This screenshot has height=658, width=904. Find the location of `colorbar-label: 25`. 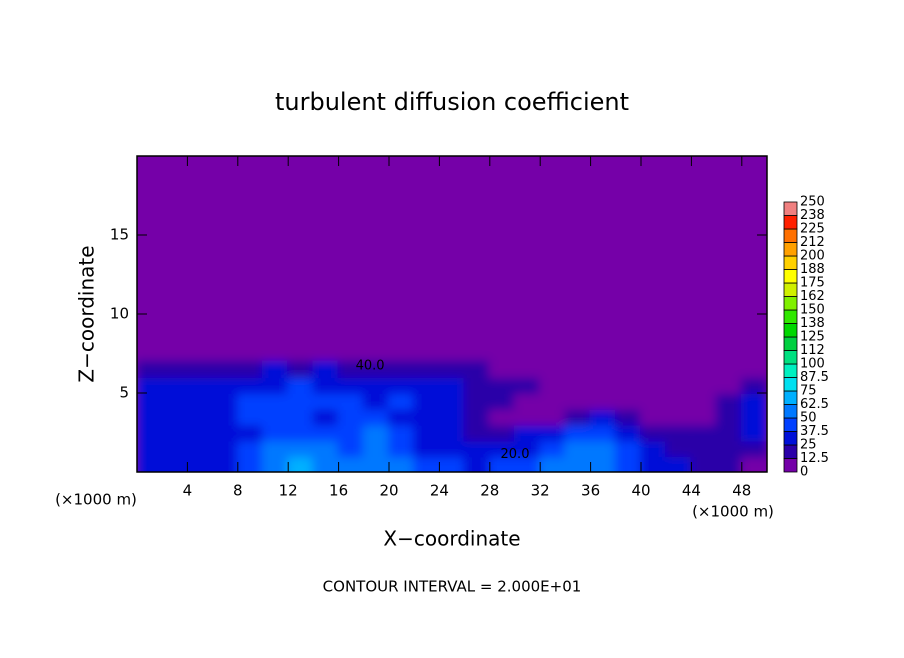

colorbar-label: 25 is located at coordinates (808, 445).